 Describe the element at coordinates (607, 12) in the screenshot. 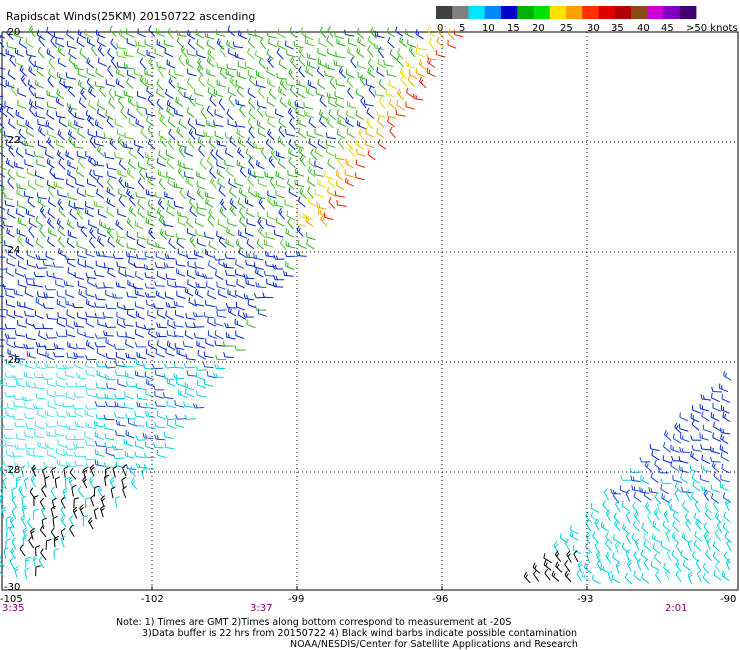

I see `legend-swatch` at that location.